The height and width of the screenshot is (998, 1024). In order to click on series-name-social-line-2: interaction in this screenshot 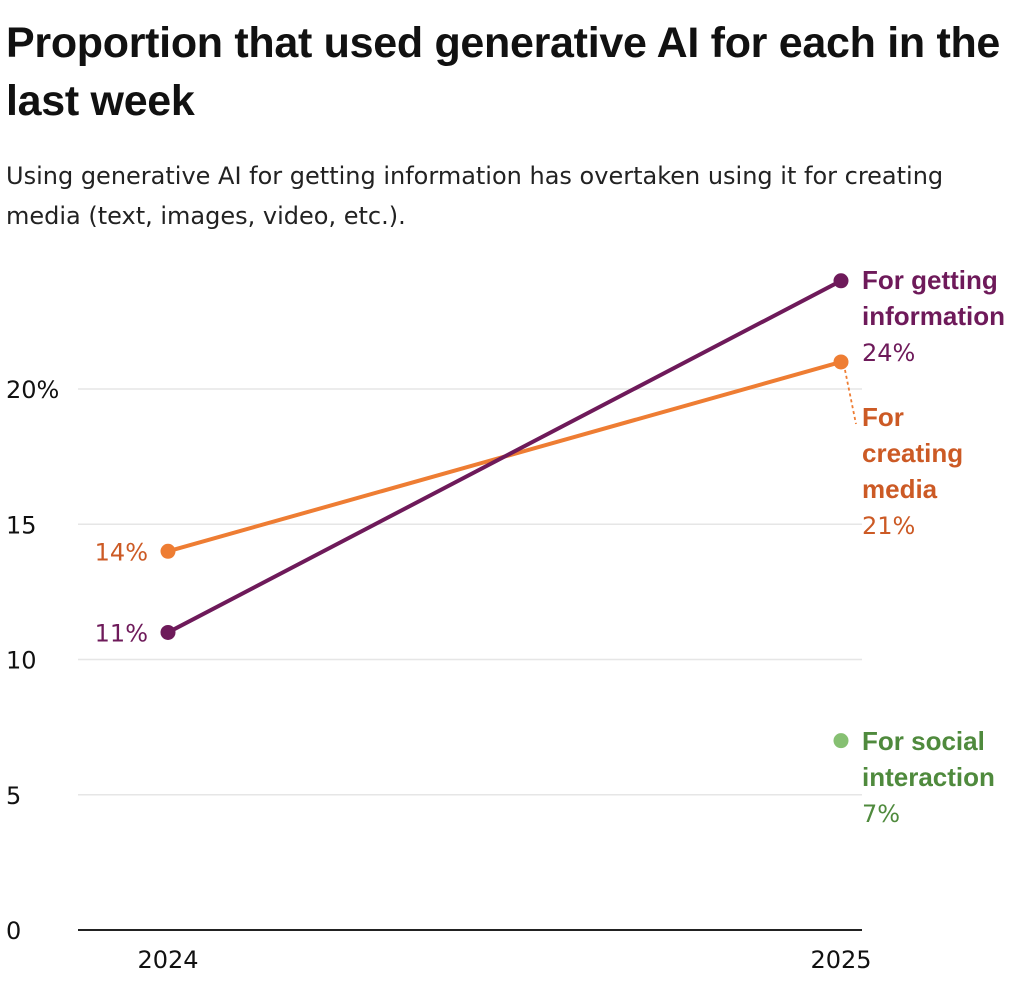, I will do `click(928, 777)`.